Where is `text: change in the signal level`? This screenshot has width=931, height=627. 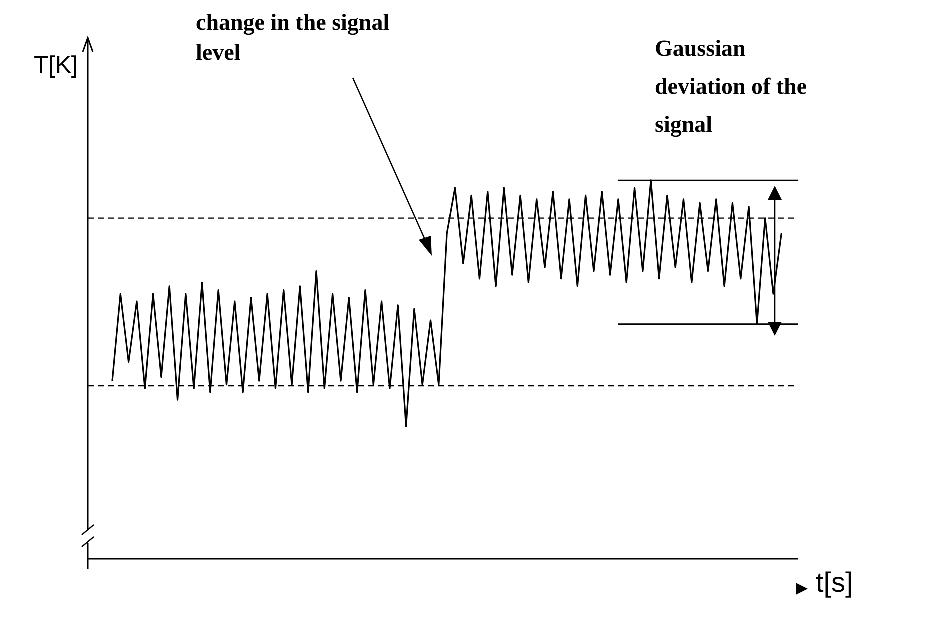 text: change in the signal level is located at coordinates (293, 38).